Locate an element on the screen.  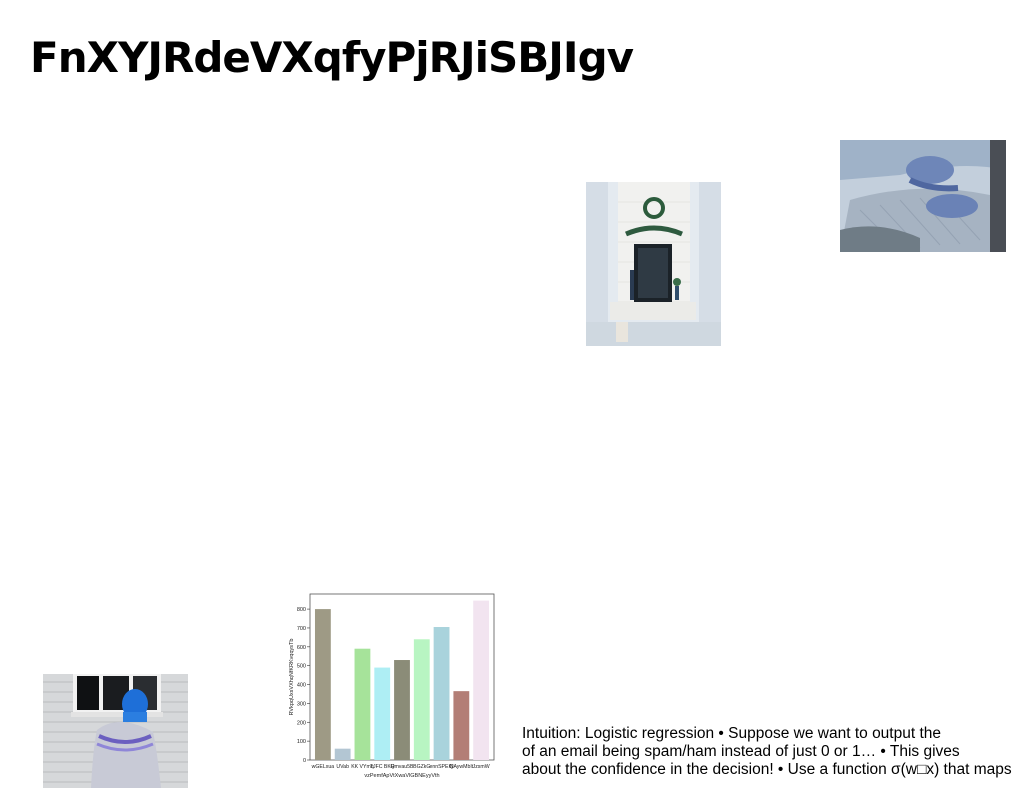
hands-photo is located at coordinates (923, 196).